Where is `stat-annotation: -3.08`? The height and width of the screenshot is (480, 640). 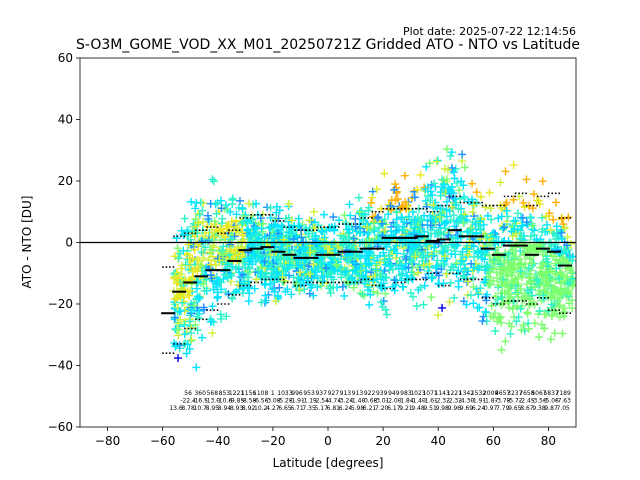
stat-annotation: -3.08 is located at coordinates (273, 401).